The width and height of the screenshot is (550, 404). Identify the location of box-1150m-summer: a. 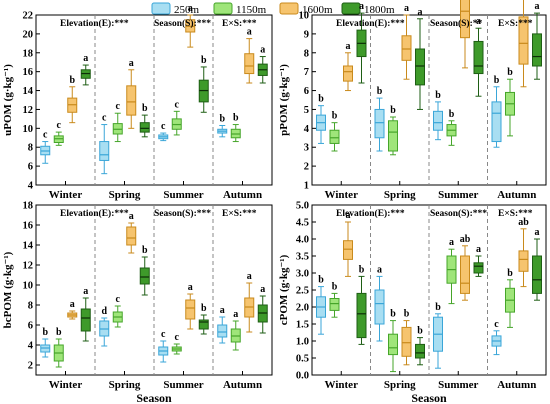
(451, 271).